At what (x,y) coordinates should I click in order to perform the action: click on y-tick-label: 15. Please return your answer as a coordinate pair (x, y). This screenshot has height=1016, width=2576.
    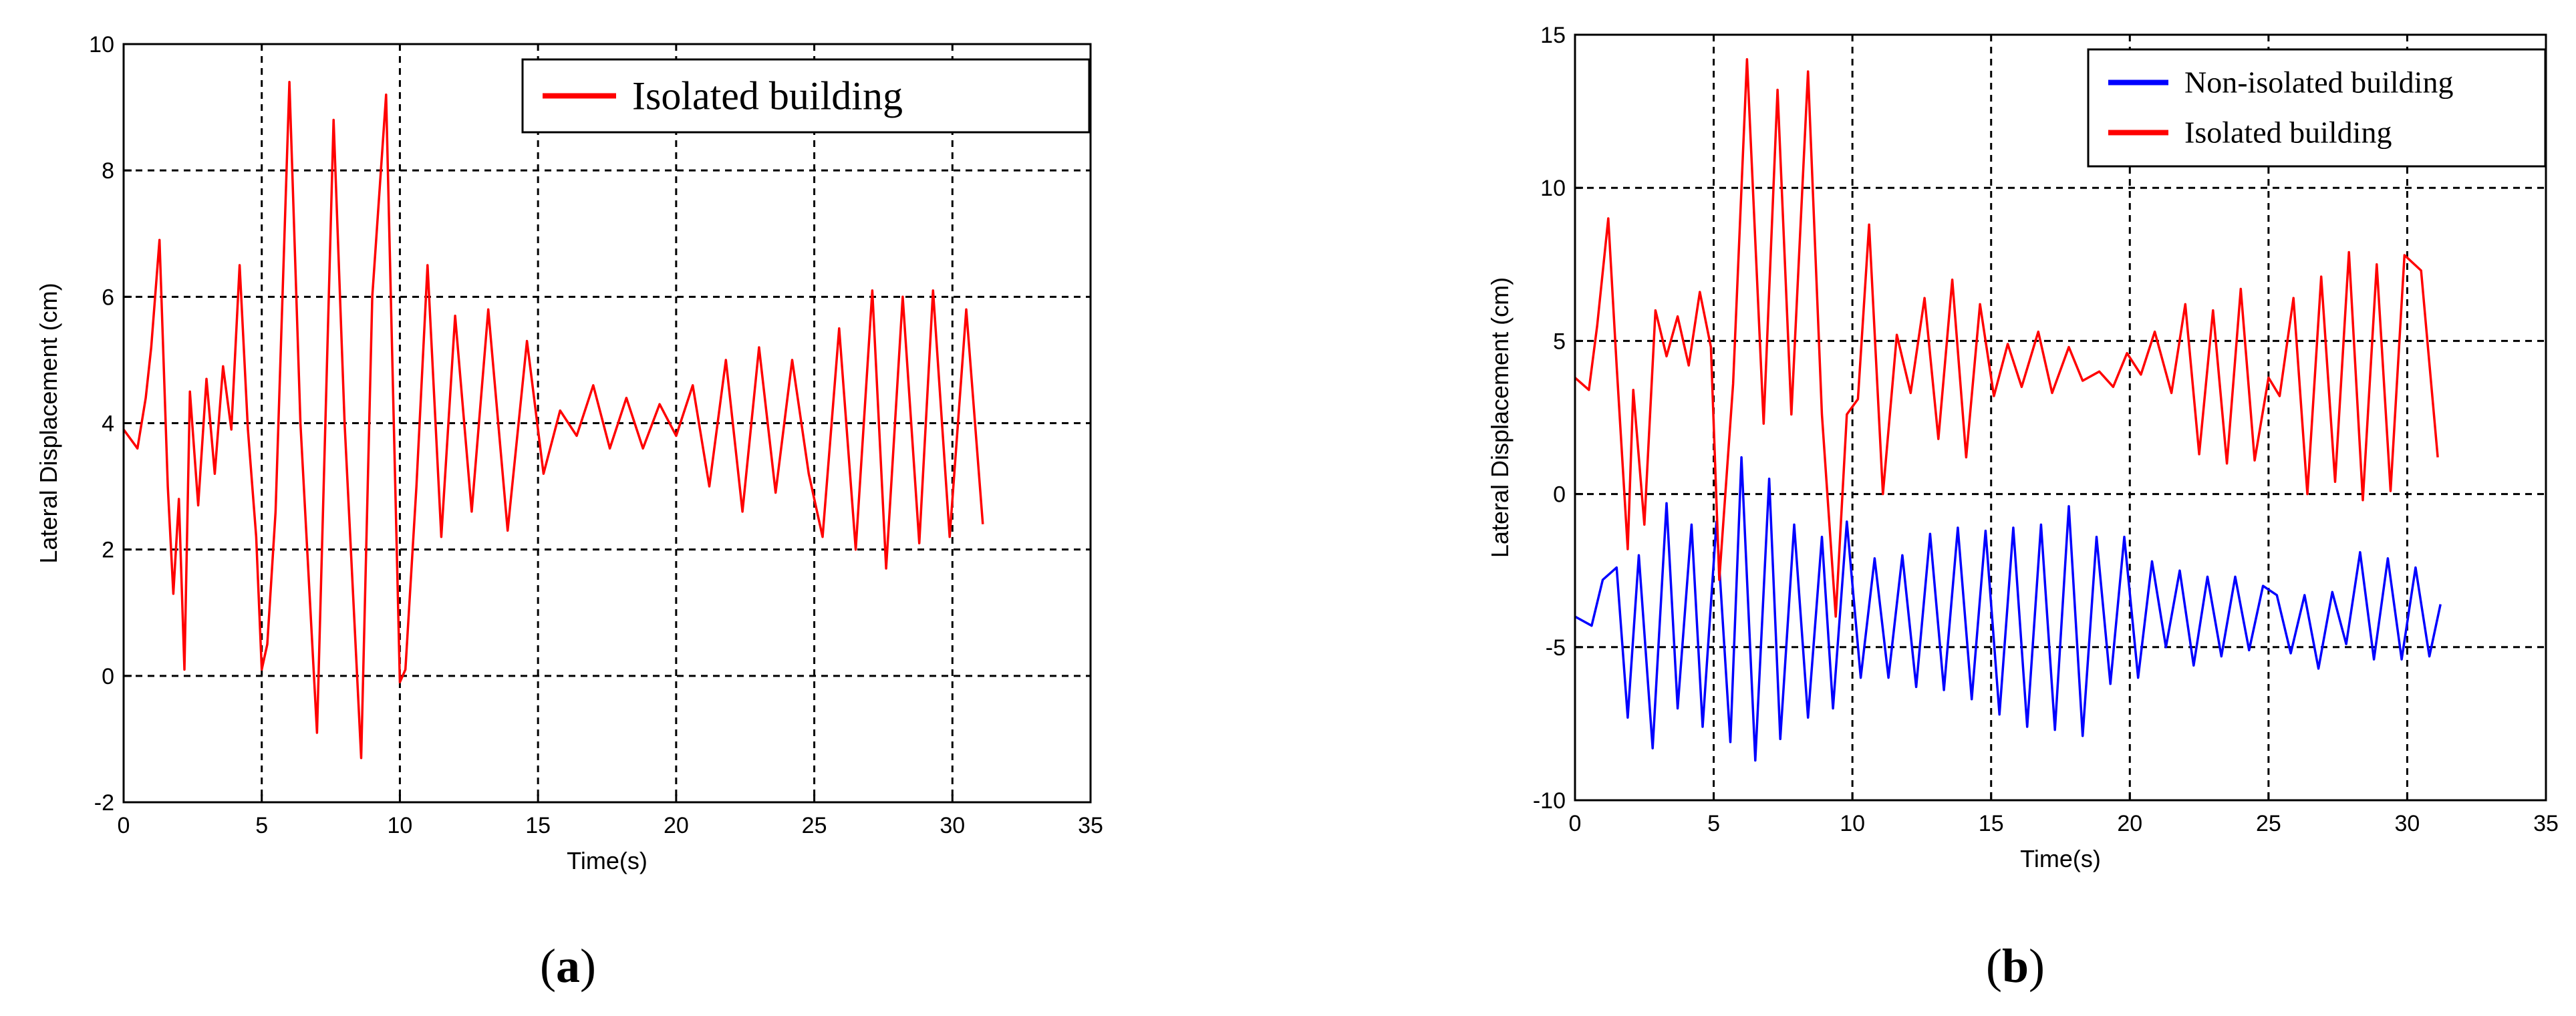
    Looking at the image, I should click on (1553, 36).